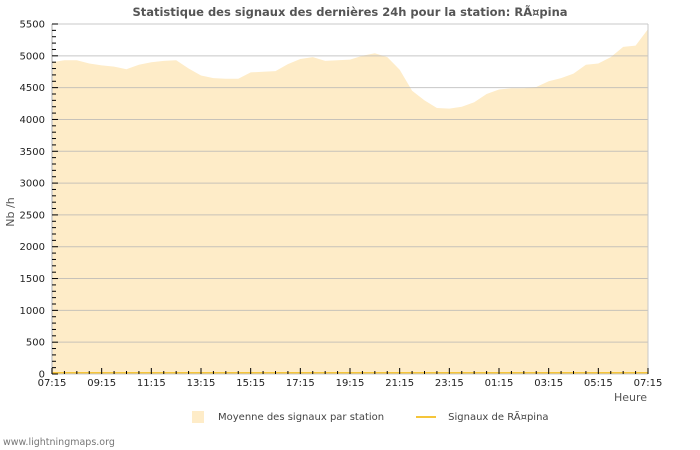 This screenshot has height=450, width=700. I want to click on svg-text: 3500, so click(32, 152).